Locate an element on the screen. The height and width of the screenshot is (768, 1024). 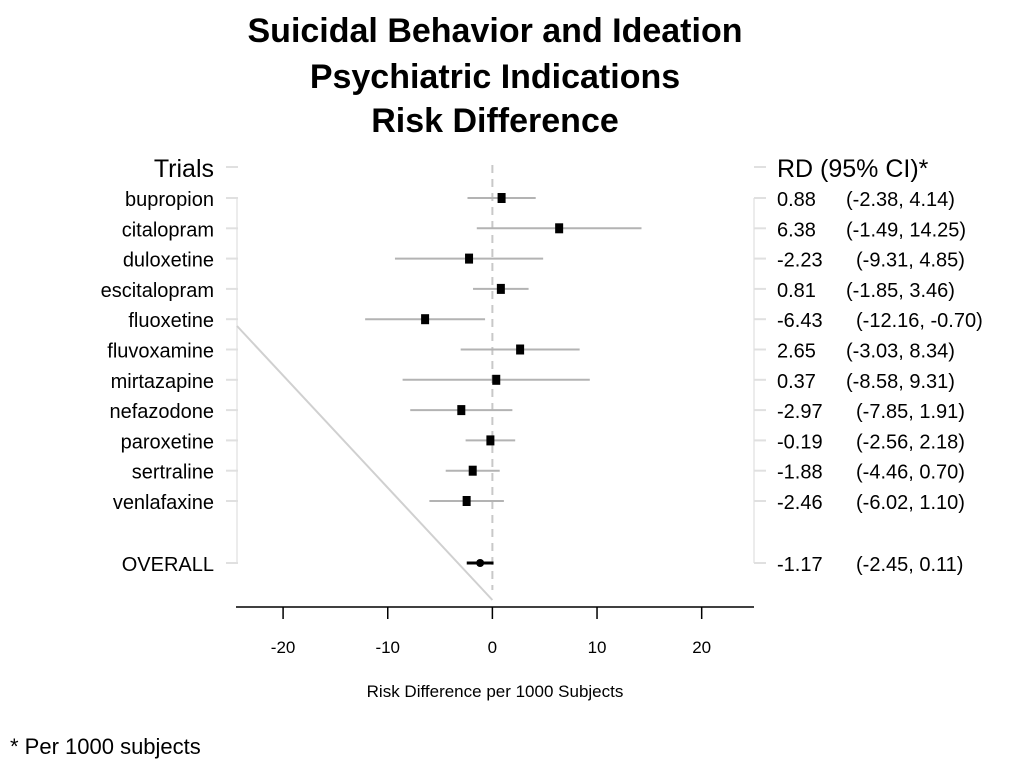
trial-label: duloxetine is located at coordinates (168, 261).